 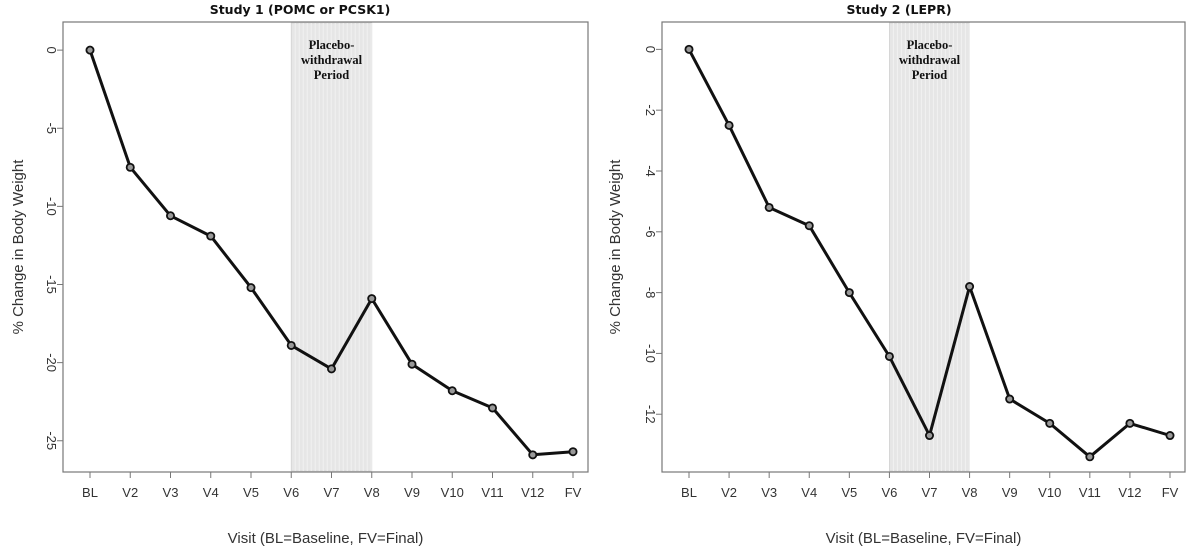 What do you see at coordinates (650, 293) in the screenshot?
I see `y-tick-label: -8` at bounding box center [650, 293].